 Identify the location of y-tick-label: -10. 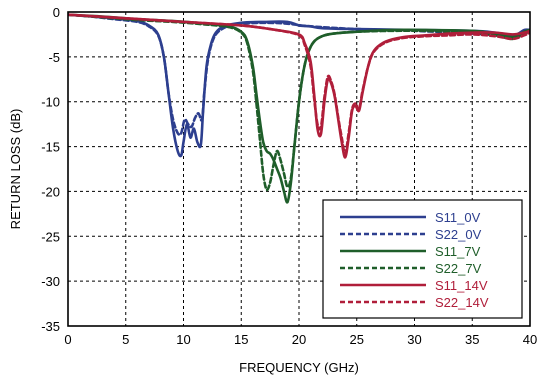
(50, 102).